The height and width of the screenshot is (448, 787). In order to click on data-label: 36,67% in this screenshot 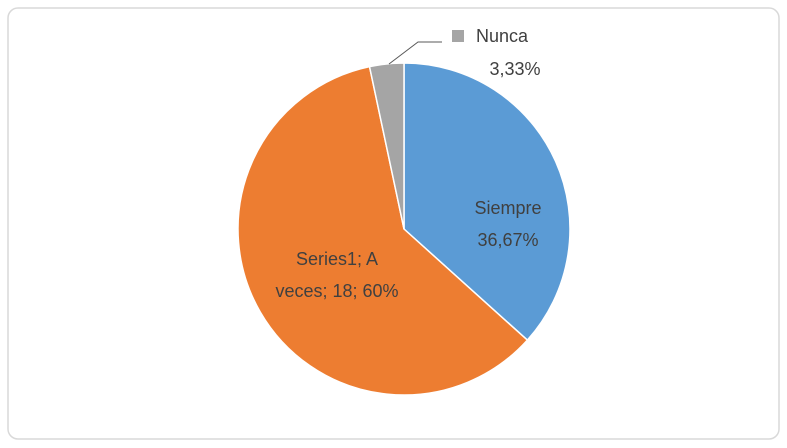, I will do `click(507, 240)`.